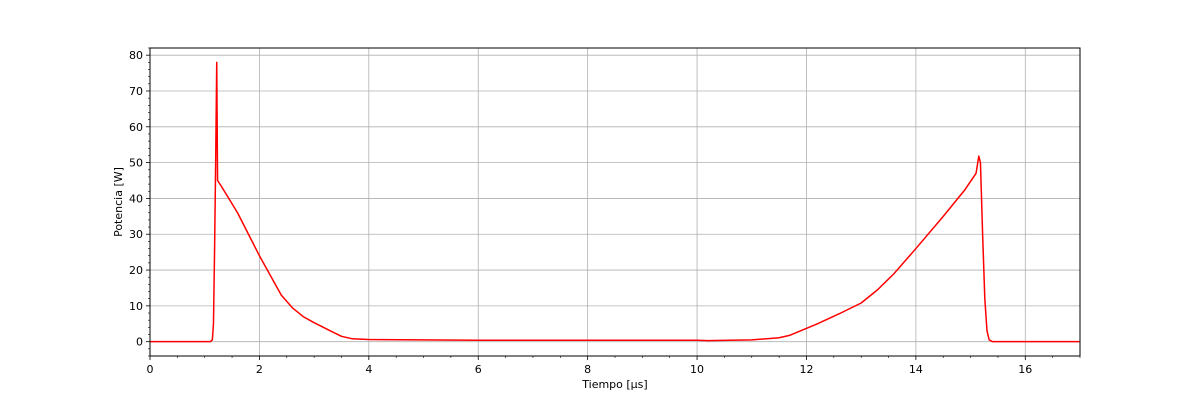 The image size is (1200, 400). What do you see at coordinates (136, 163) in the screenshot?
I see `y-tick-label: 50` at bounding box center [136, 163].